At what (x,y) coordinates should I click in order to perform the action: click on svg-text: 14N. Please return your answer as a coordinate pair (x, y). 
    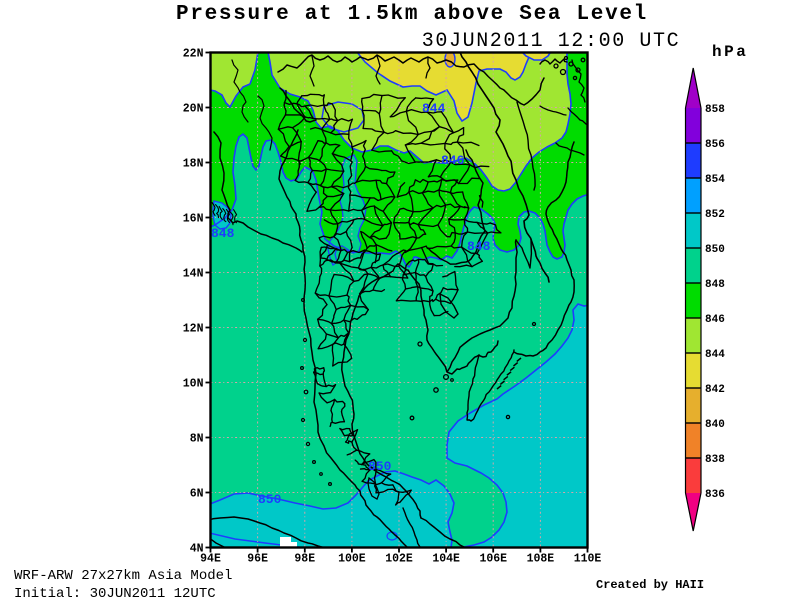
    Looking at the image, I should click on (193, 274).